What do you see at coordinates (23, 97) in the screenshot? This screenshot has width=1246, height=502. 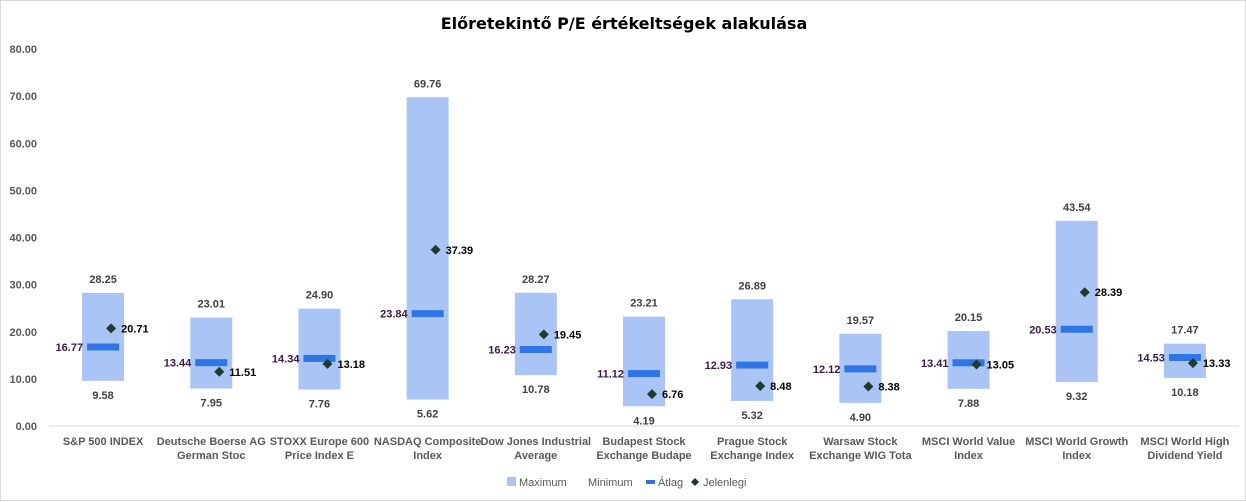 I see `y-tick-label: 70.00` at bounding box center [23, 97].